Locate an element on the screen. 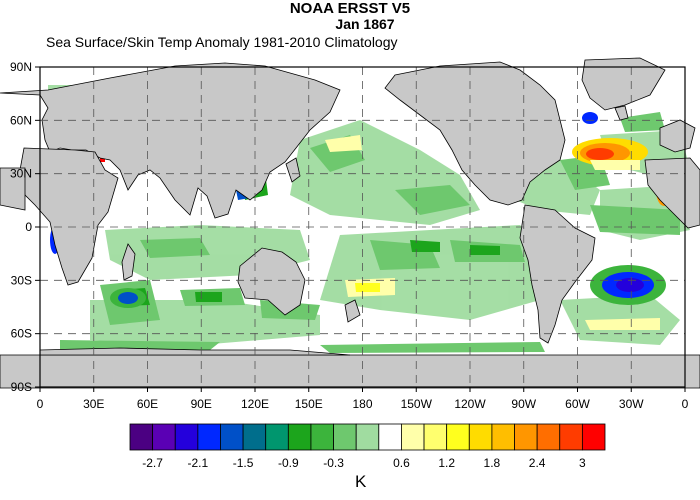 The width and height of the screenshot is (700, 500). colorbar-label: -1.5 is located at coordinates (243, 463).